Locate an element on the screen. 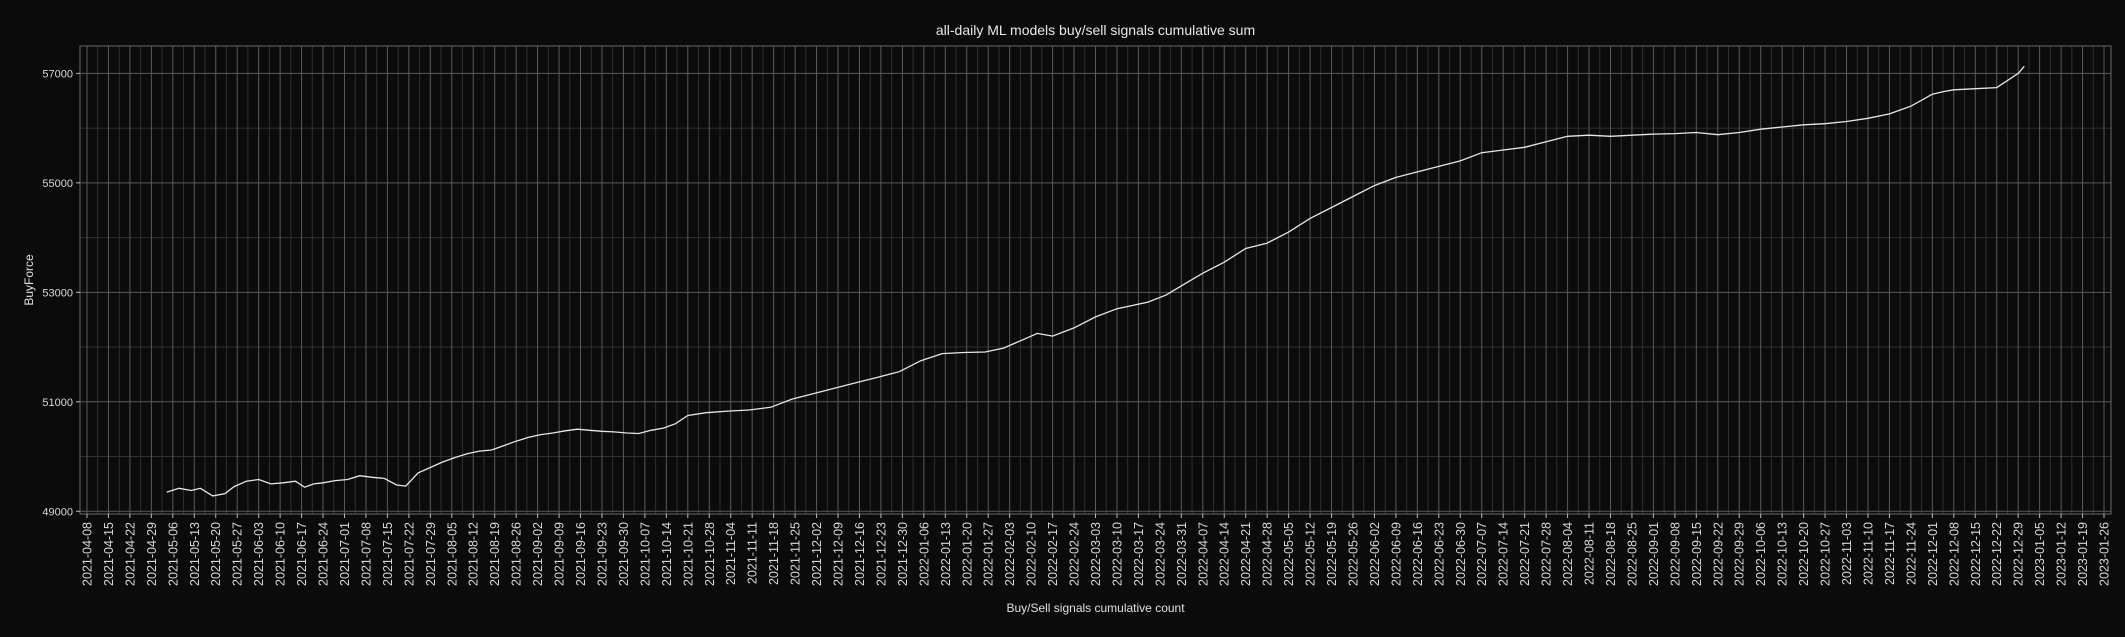 Image resolution: width=2125 pixels, height=637 pixels. x-axis-label: Buy/Sell signals cumulative count is located at coordinates (1095, 608).